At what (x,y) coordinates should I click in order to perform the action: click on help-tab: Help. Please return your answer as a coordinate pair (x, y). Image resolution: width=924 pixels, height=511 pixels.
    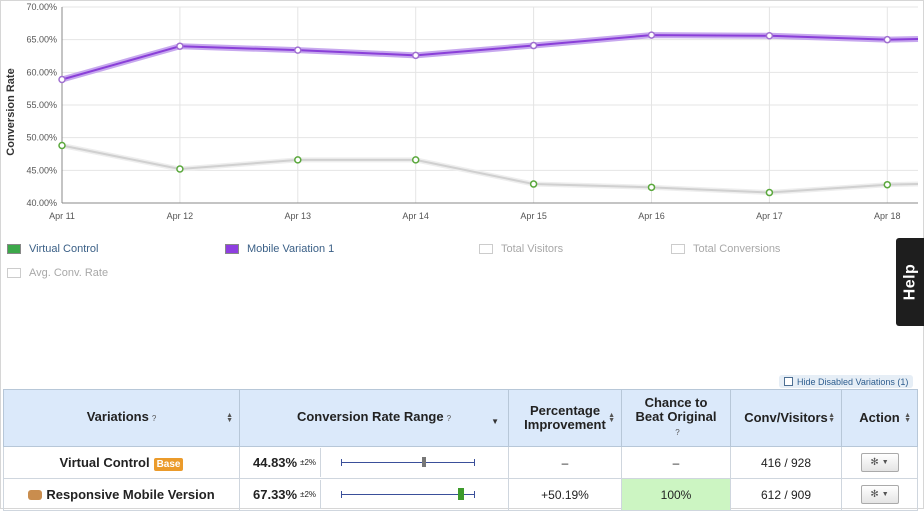
    Looking at the image, I should click on (910, 282).